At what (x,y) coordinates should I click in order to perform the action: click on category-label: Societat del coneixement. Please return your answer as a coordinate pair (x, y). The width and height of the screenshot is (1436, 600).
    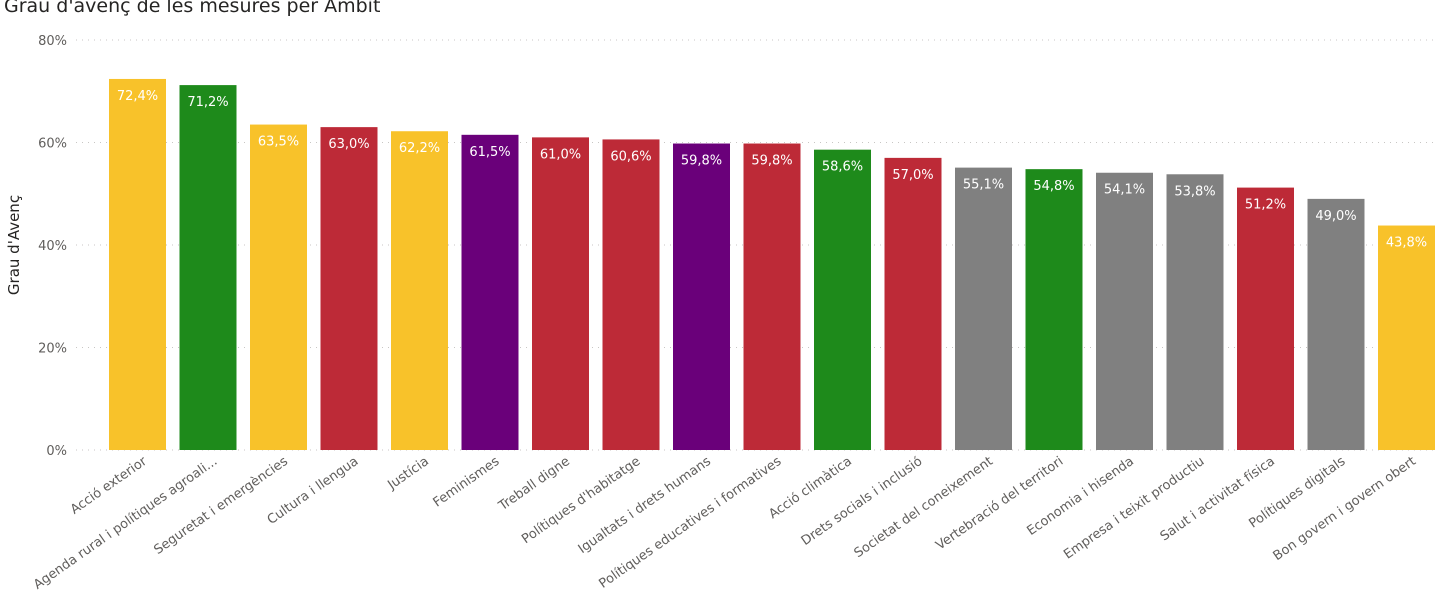
    Looking at the image, I should click on (924, 507).